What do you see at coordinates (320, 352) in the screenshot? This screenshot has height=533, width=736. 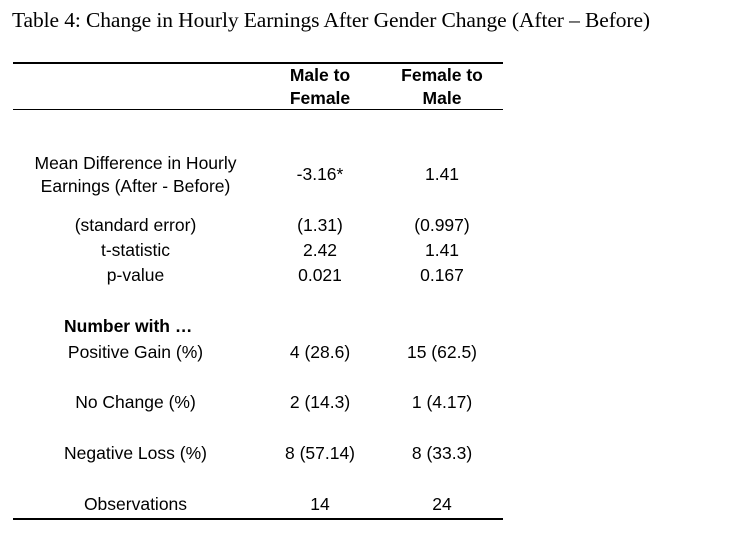 I see `cell-positive-gain-mtf: 4 (28.6)` at bounding box center [320, 352].